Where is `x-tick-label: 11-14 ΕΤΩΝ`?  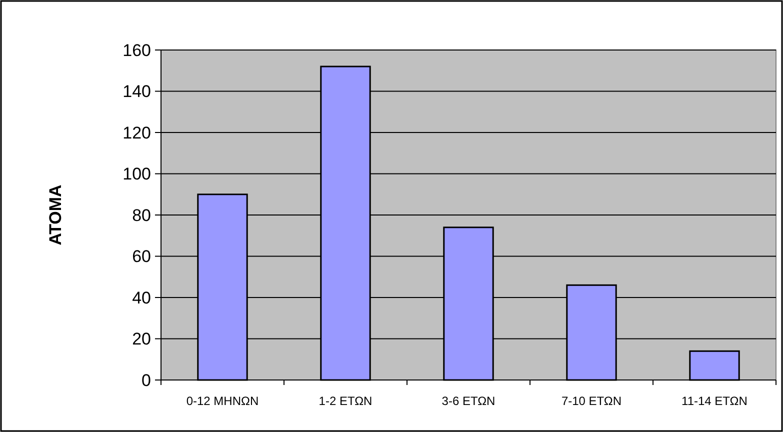
x-tick-label: 11-14 ΕΤΩΝ is located at coordinates (715, 401).